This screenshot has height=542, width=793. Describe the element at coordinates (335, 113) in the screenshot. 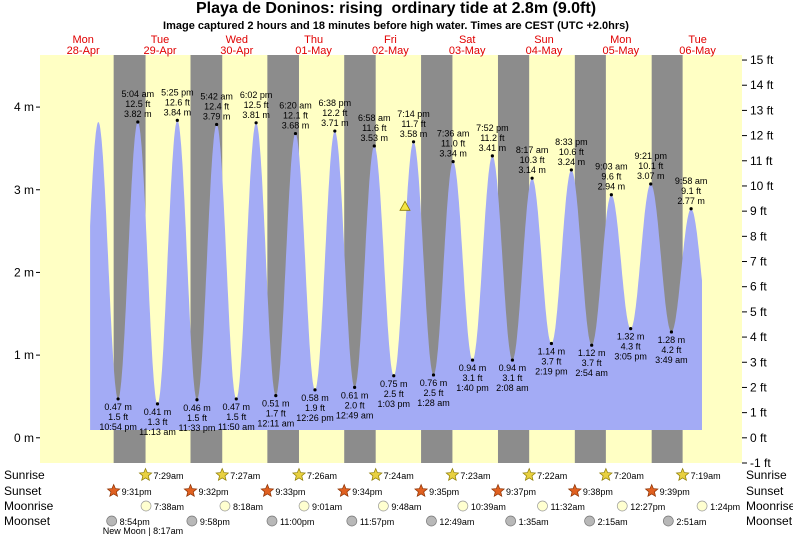

I see `extreme-ft: 12.2 ft` at that location.